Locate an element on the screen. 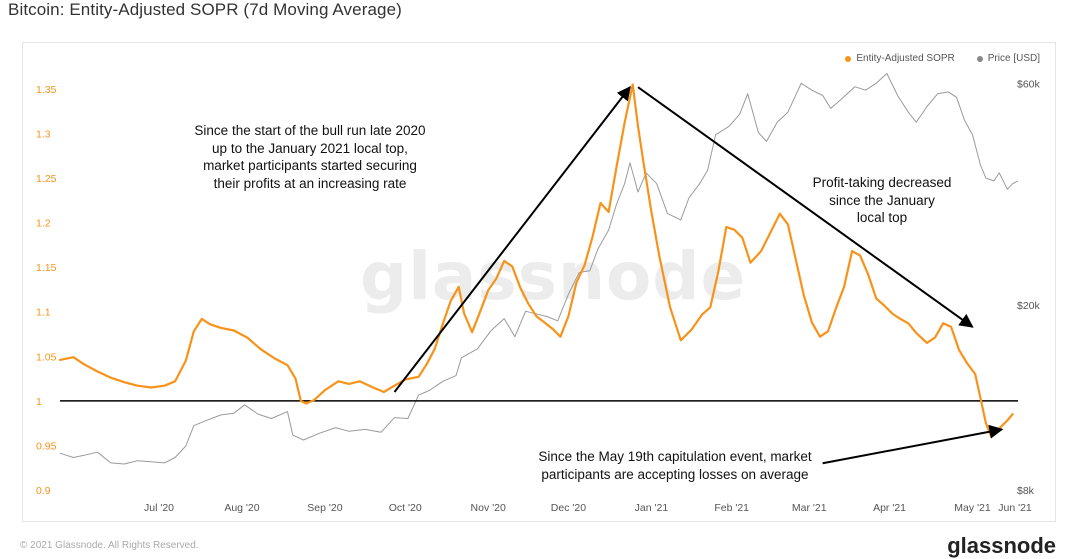  y-left-tick-label: 1.15 is located at coordinates (46, 268).